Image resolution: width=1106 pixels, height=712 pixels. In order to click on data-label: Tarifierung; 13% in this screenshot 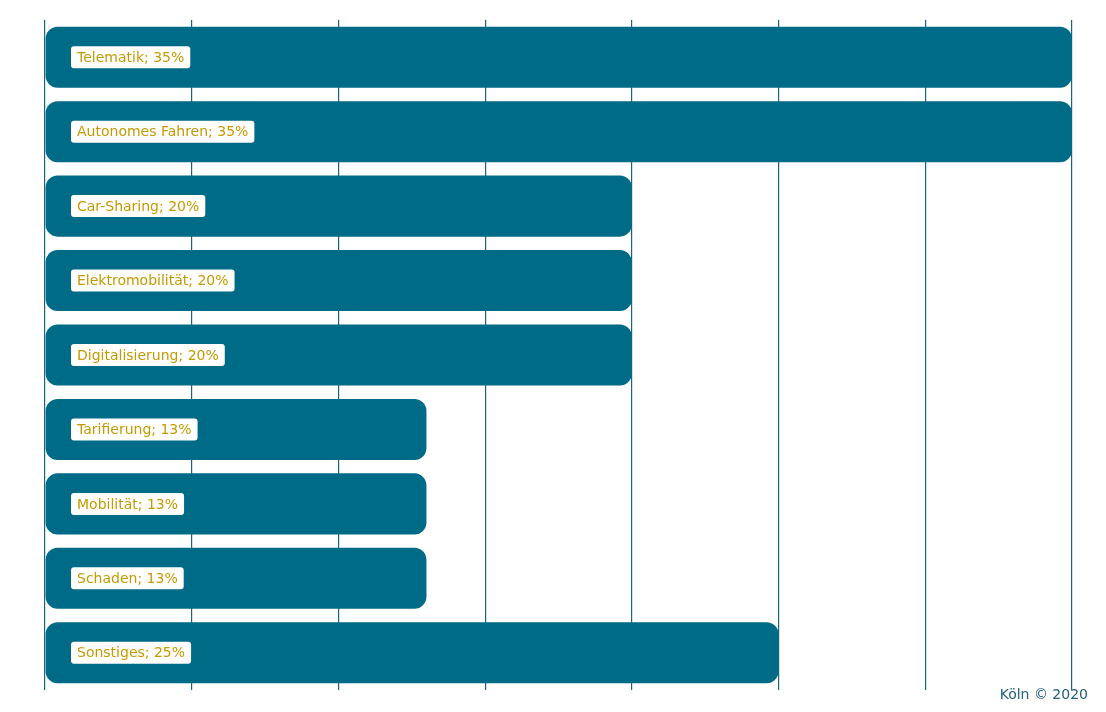, I will do `click(134, 429)`.